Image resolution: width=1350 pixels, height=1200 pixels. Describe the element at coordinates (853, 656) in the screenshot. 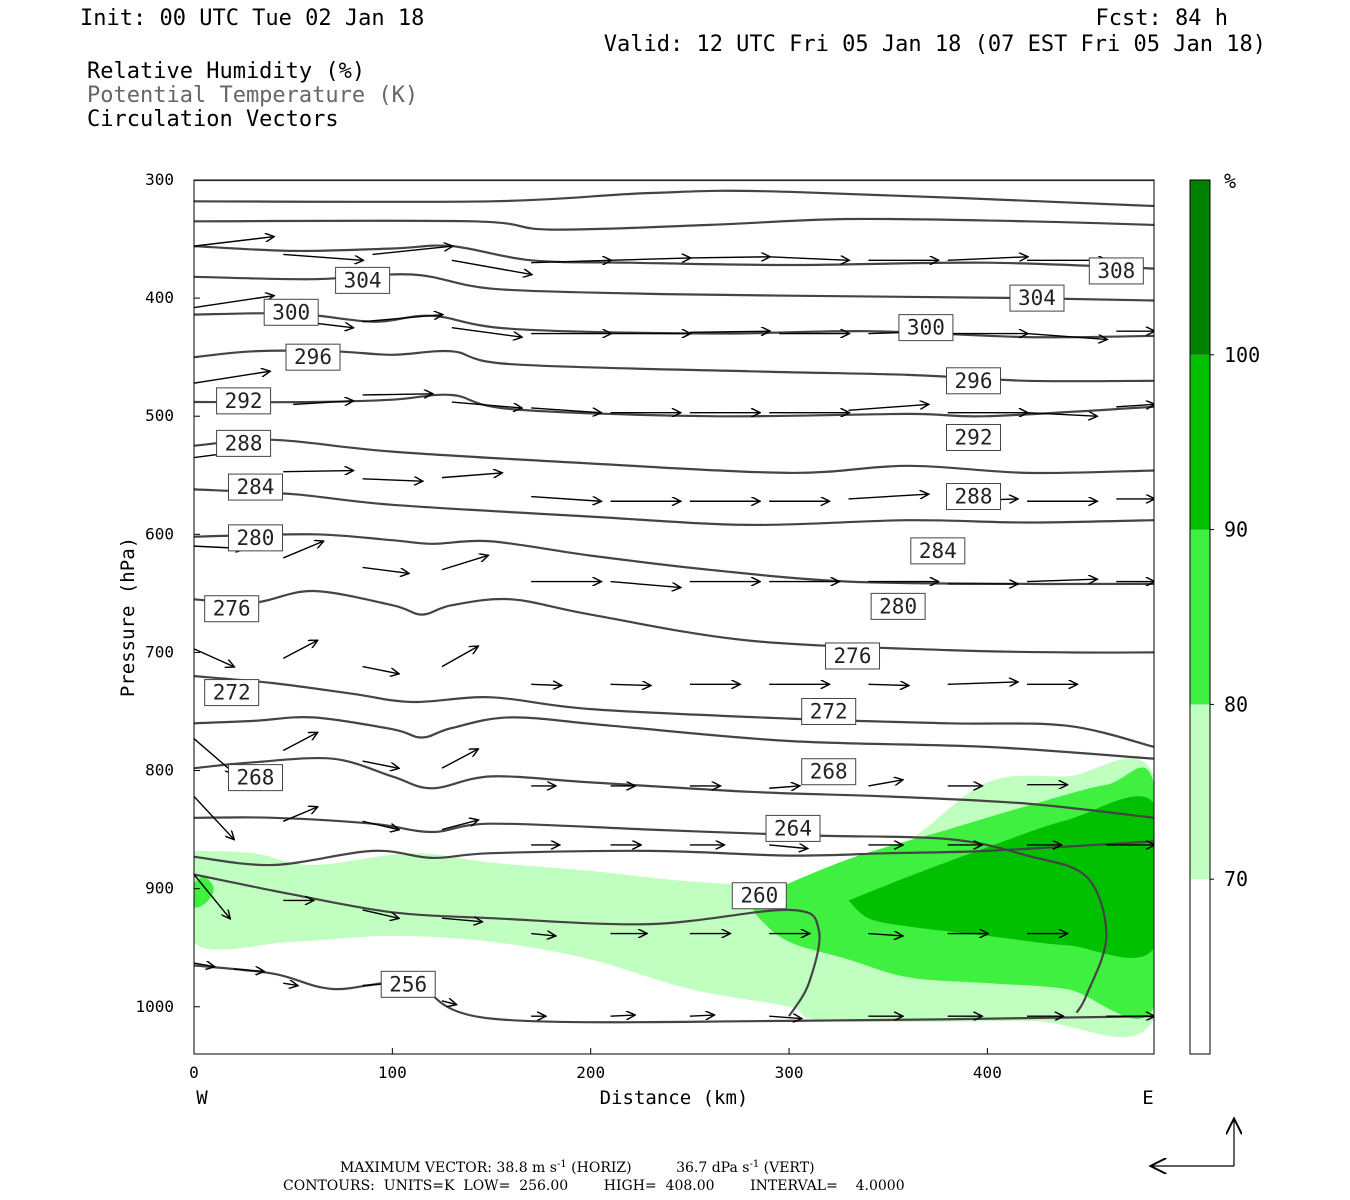

I see `contour-label: 276` at that location.